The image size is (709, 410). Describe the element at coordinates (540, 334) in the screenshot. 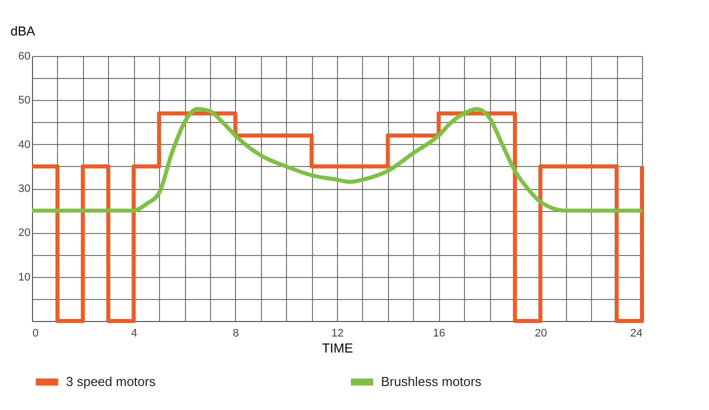

I see `x-tick-label: 20` at that location.